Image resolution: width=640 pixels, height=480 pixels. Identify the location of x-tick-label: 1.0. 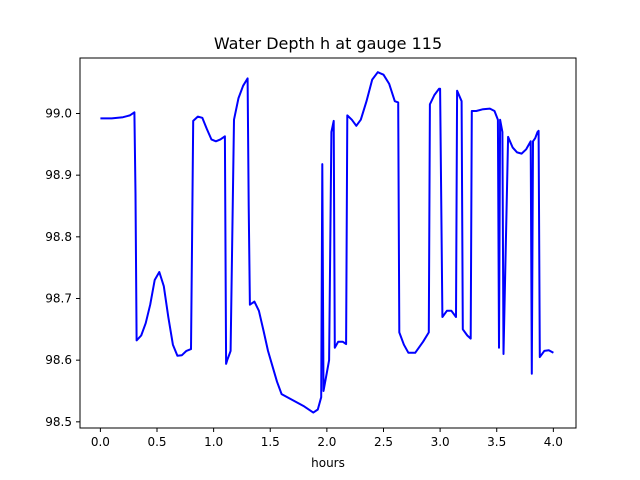
(213, 442).